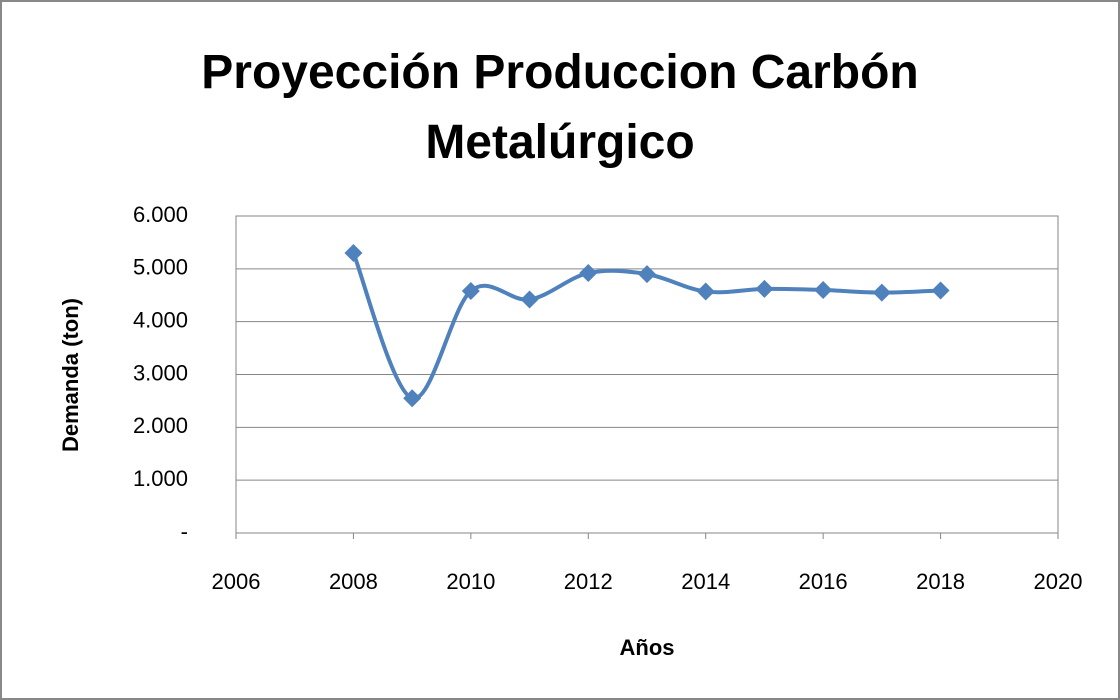 This screenshot has width=1120, height=700. Describe the element at coordinates (588, 581) in the screenshot. I see `x-tick-label: 2012` at that location.